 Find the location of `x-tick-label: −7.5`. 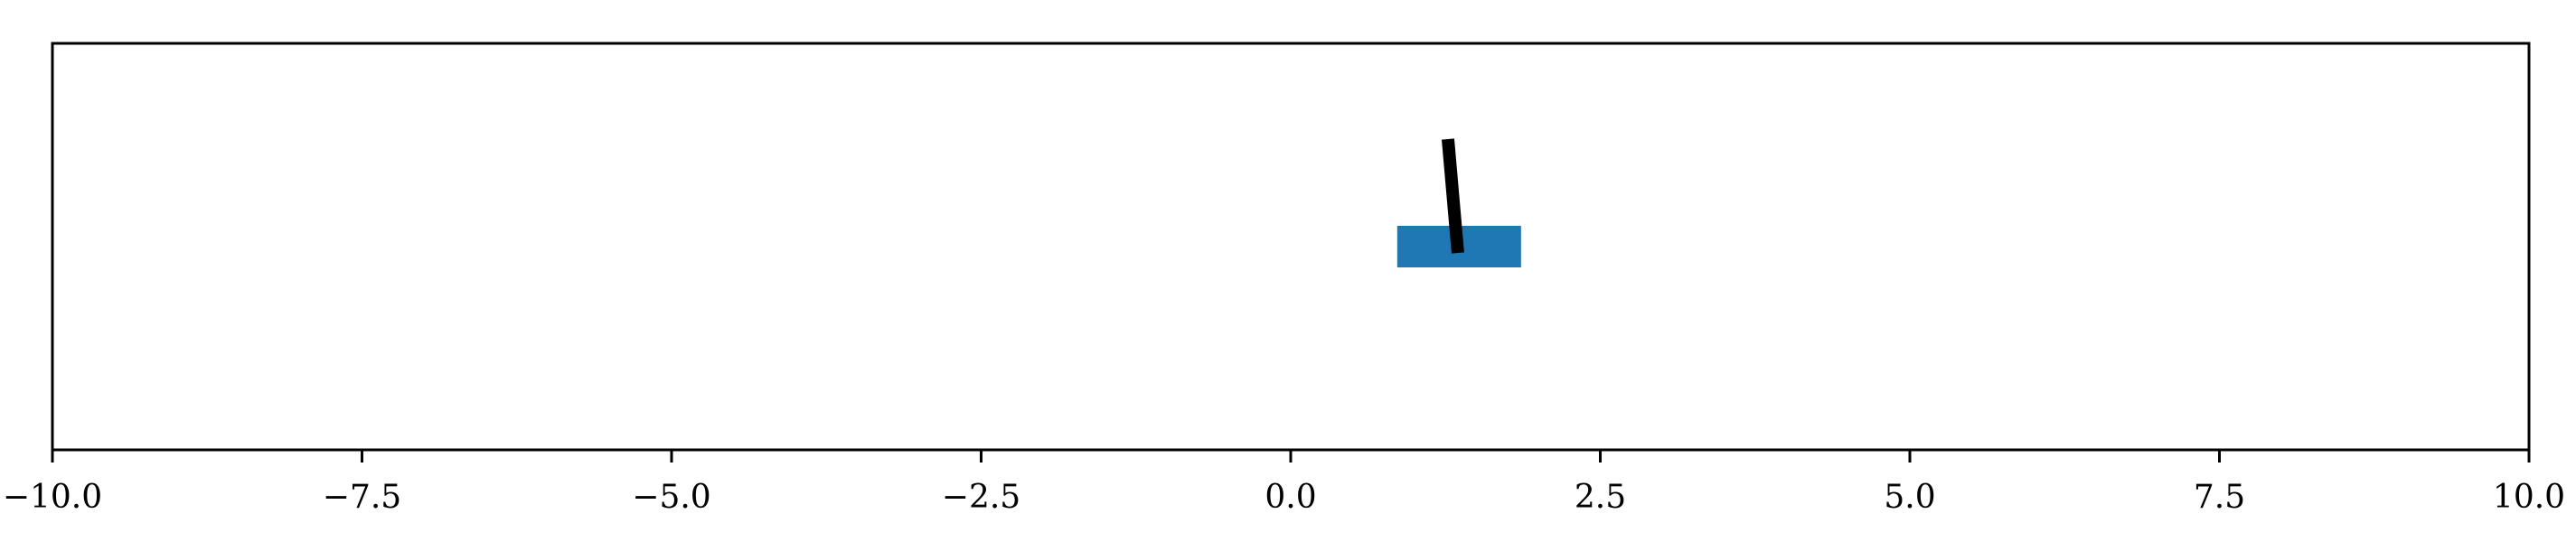

x-tick-label: −7.5 is located at coordinates (362, 498).